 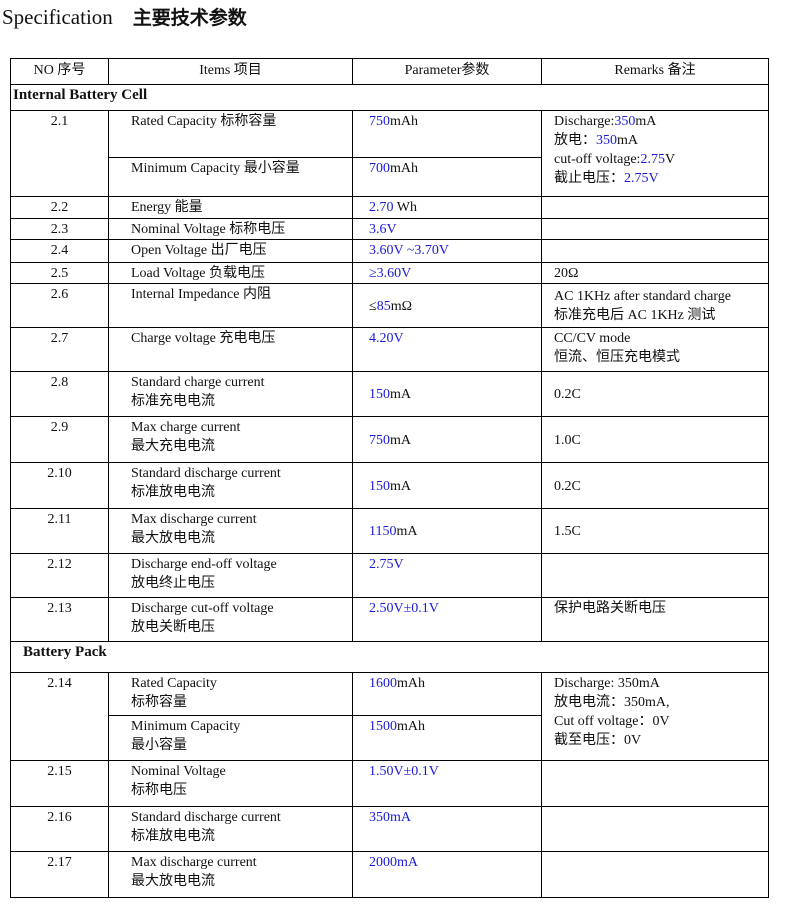 What do you see at coordinates (575, 140) in the screenshot?
I see `remarks-text: 放电：` at bounding box center [575, 140].